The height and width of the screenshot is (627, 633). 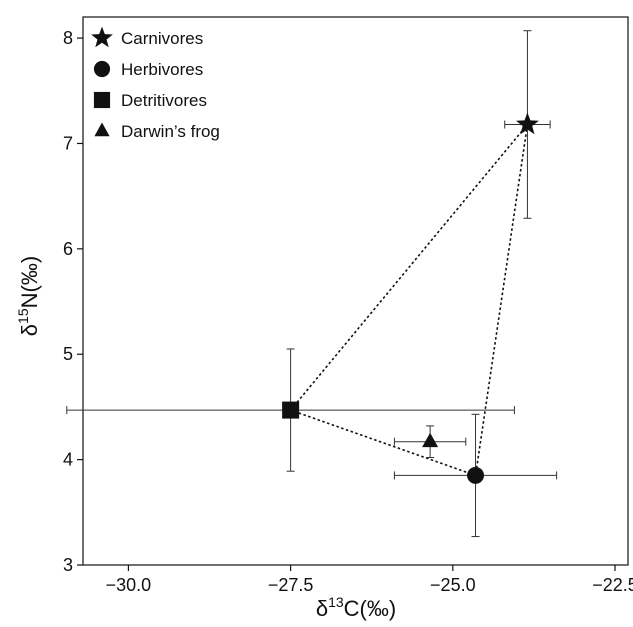 What do you see at coordinates (291, 585) in the screenshot?
I see `x-tick-label: −27.5` at bounding box center [291, 585].